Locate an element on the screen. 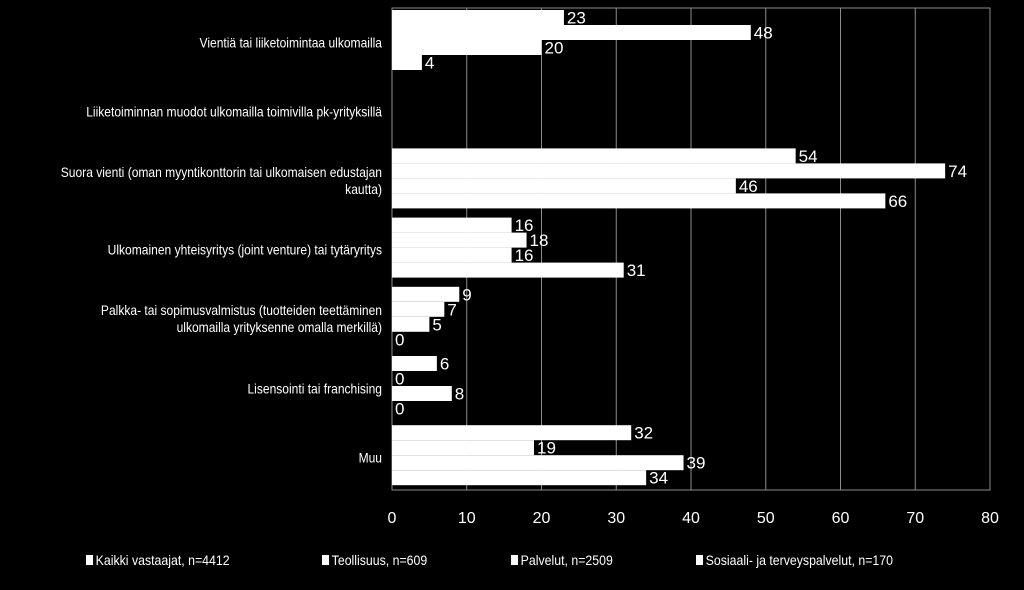 This screenshot has height=590, width=1024. bar-value-label: 66 is located at coordinates (897, 201).